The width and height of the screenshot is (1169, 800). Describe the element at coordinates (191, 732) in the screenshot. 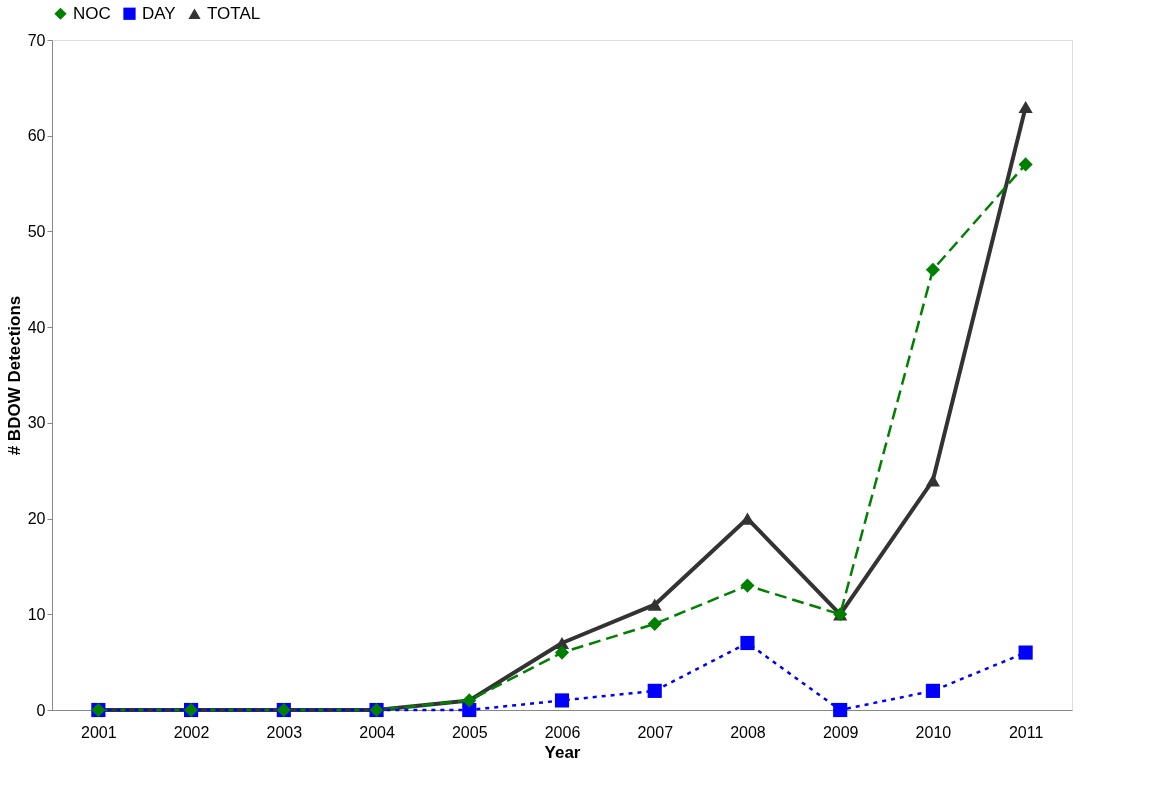

I see `x-tick-label: 2002` at that location.